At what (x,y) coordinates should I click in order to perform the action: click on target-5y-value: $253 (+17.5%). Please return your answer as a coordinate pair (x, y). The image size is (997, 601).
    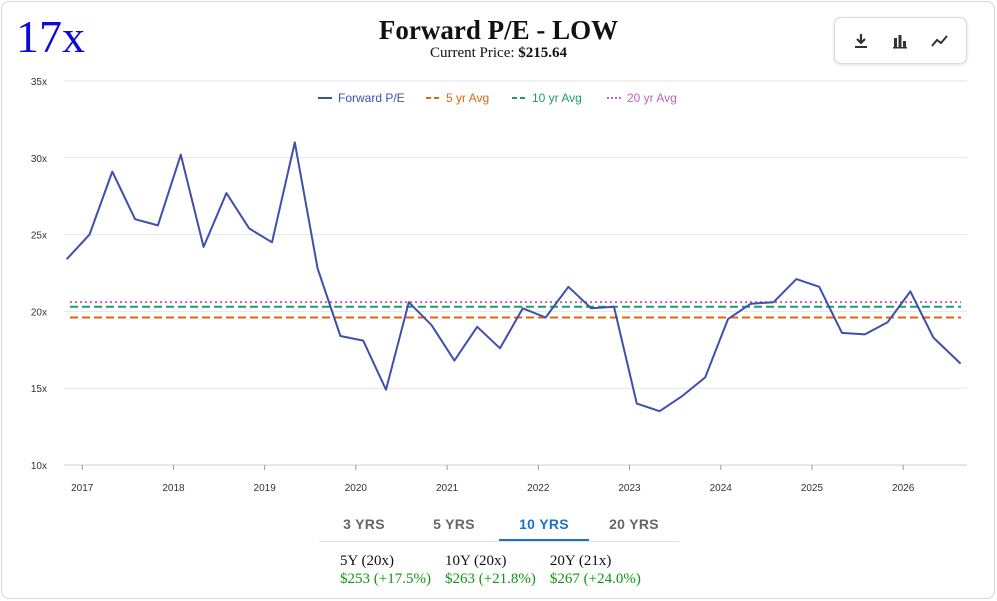
    Looking at the image, I should click on (385, 579).